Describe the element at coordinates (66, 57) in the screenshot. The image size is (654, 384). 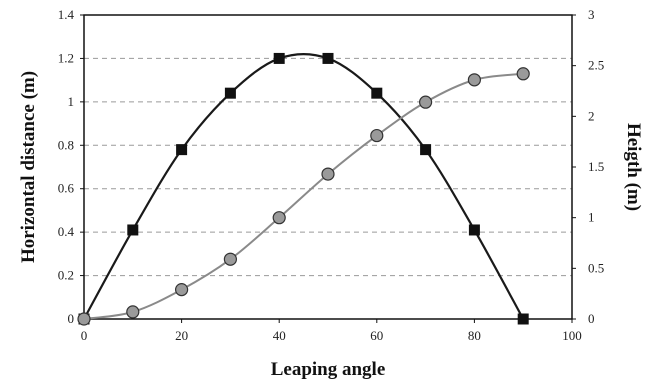
I see `y-tick-label-left: 1.2` at that location.